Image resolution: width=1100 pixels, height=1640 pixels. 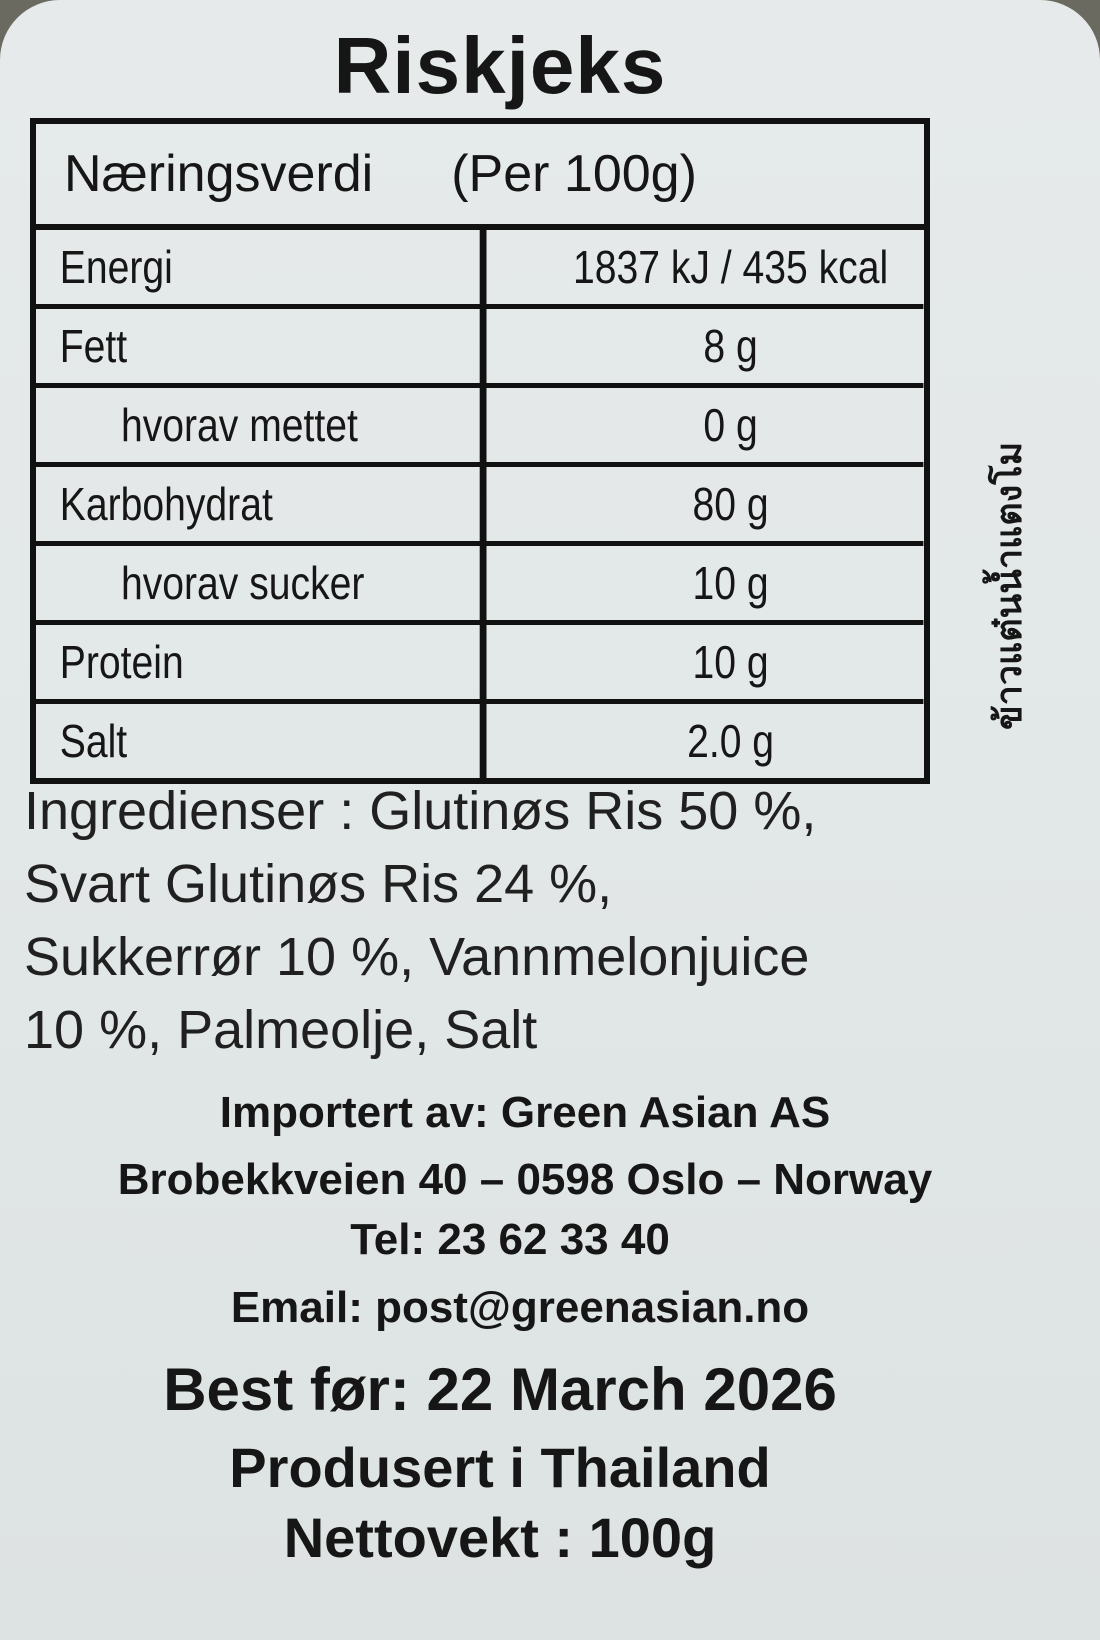 I want to click on nutrient-name: Fett, so click(x=261, y=346).